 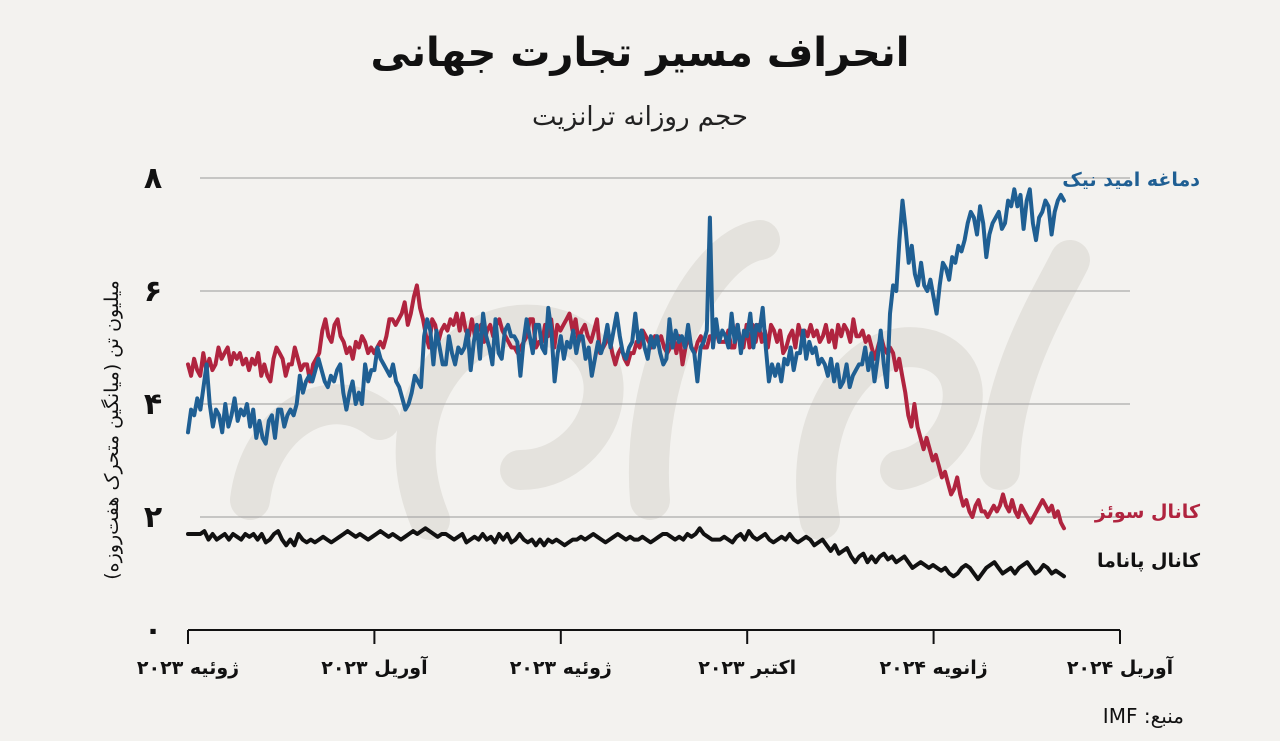 What do you see at coordinates (1131, 370) in the screenshot?
I see `series-labels: دماغه امید نیک کانال سوئز کانال پاناما` at bounding box center [1131, 370].